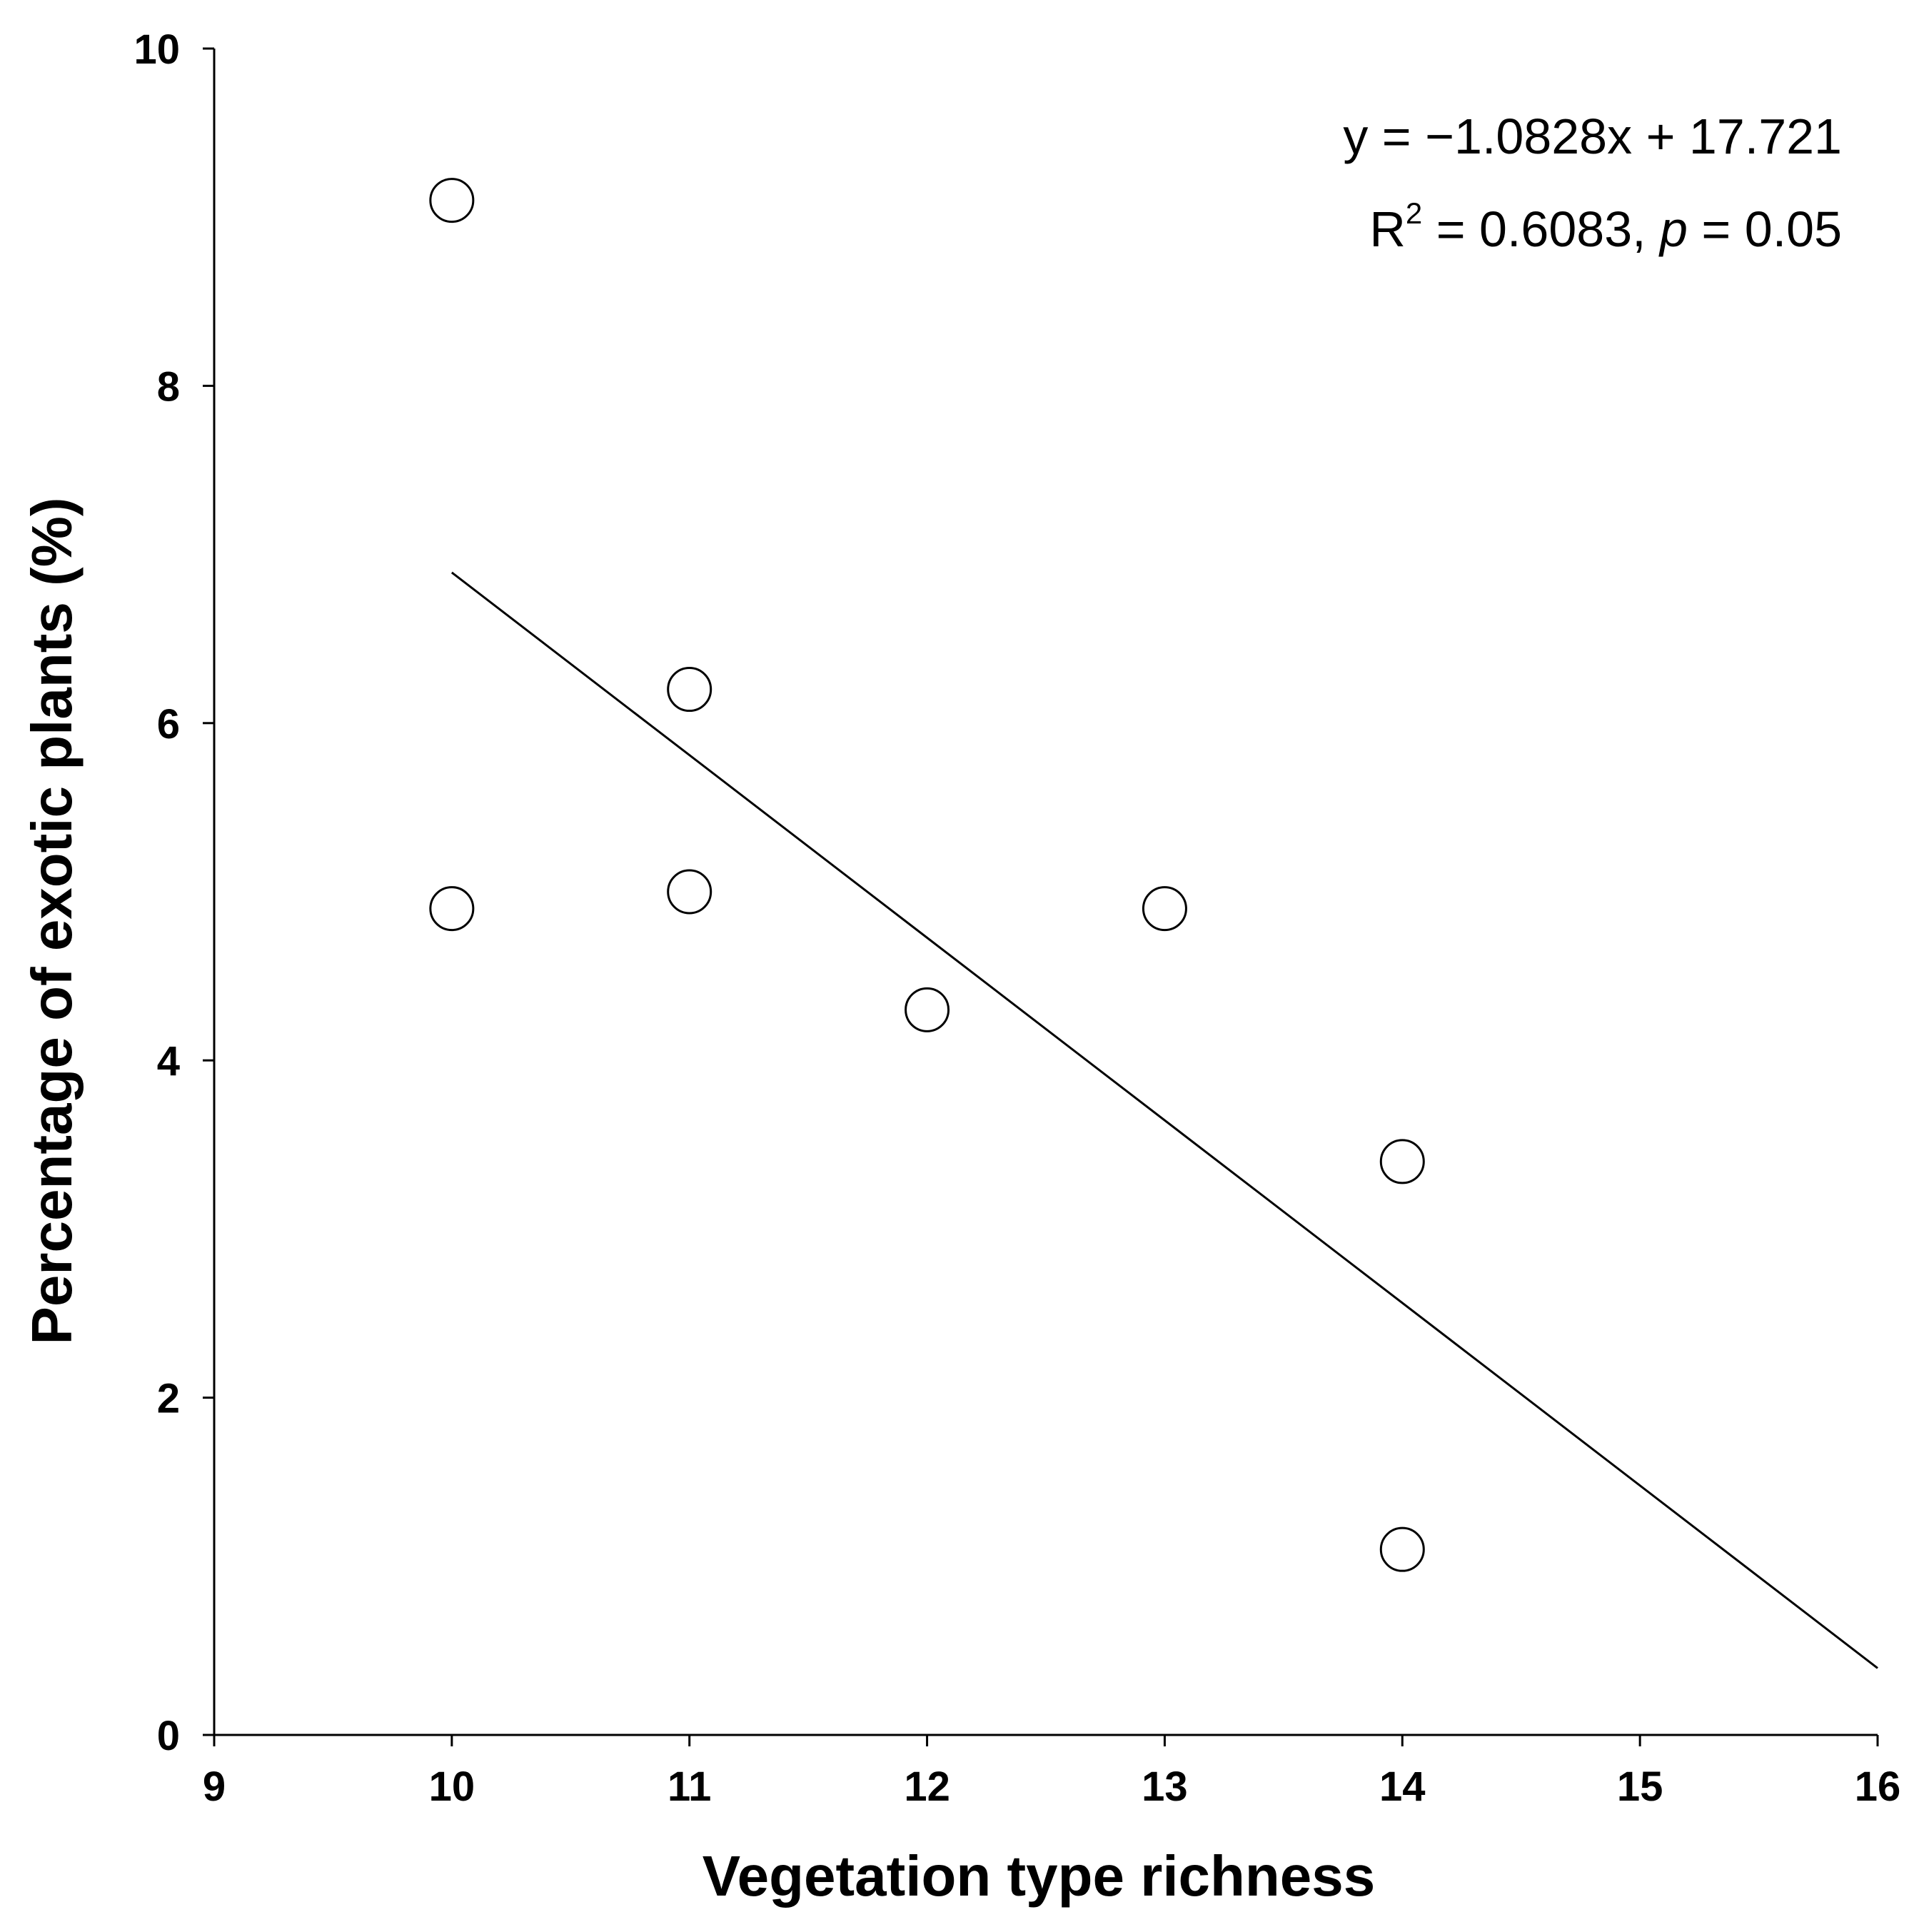  What do you see at coordinates (168, 1736) in the screenshot?
I see `y-tick-label: 0` at bounding box center [168, 1736].